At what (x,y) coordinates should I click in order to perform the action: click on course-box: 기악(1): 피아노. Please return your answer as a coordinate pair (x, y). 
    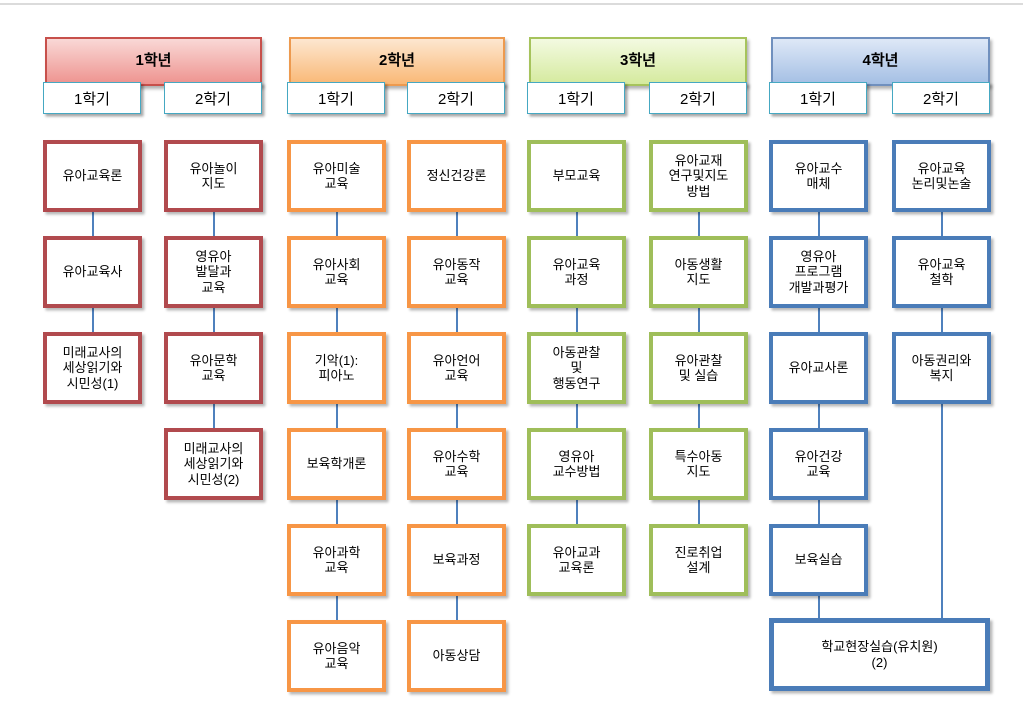
    Looking at the image, I should click on (336, 368).